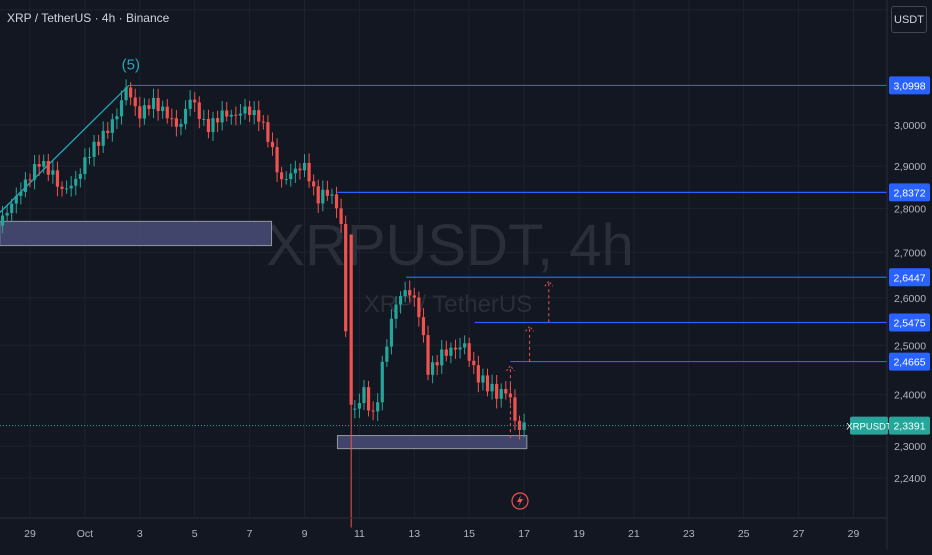 This screenshot has height=555, width=932. What do you see at coordinates (689, 534) in the screenshot?
I see `time-tick-label: 23` at bounding box center [689, 534].